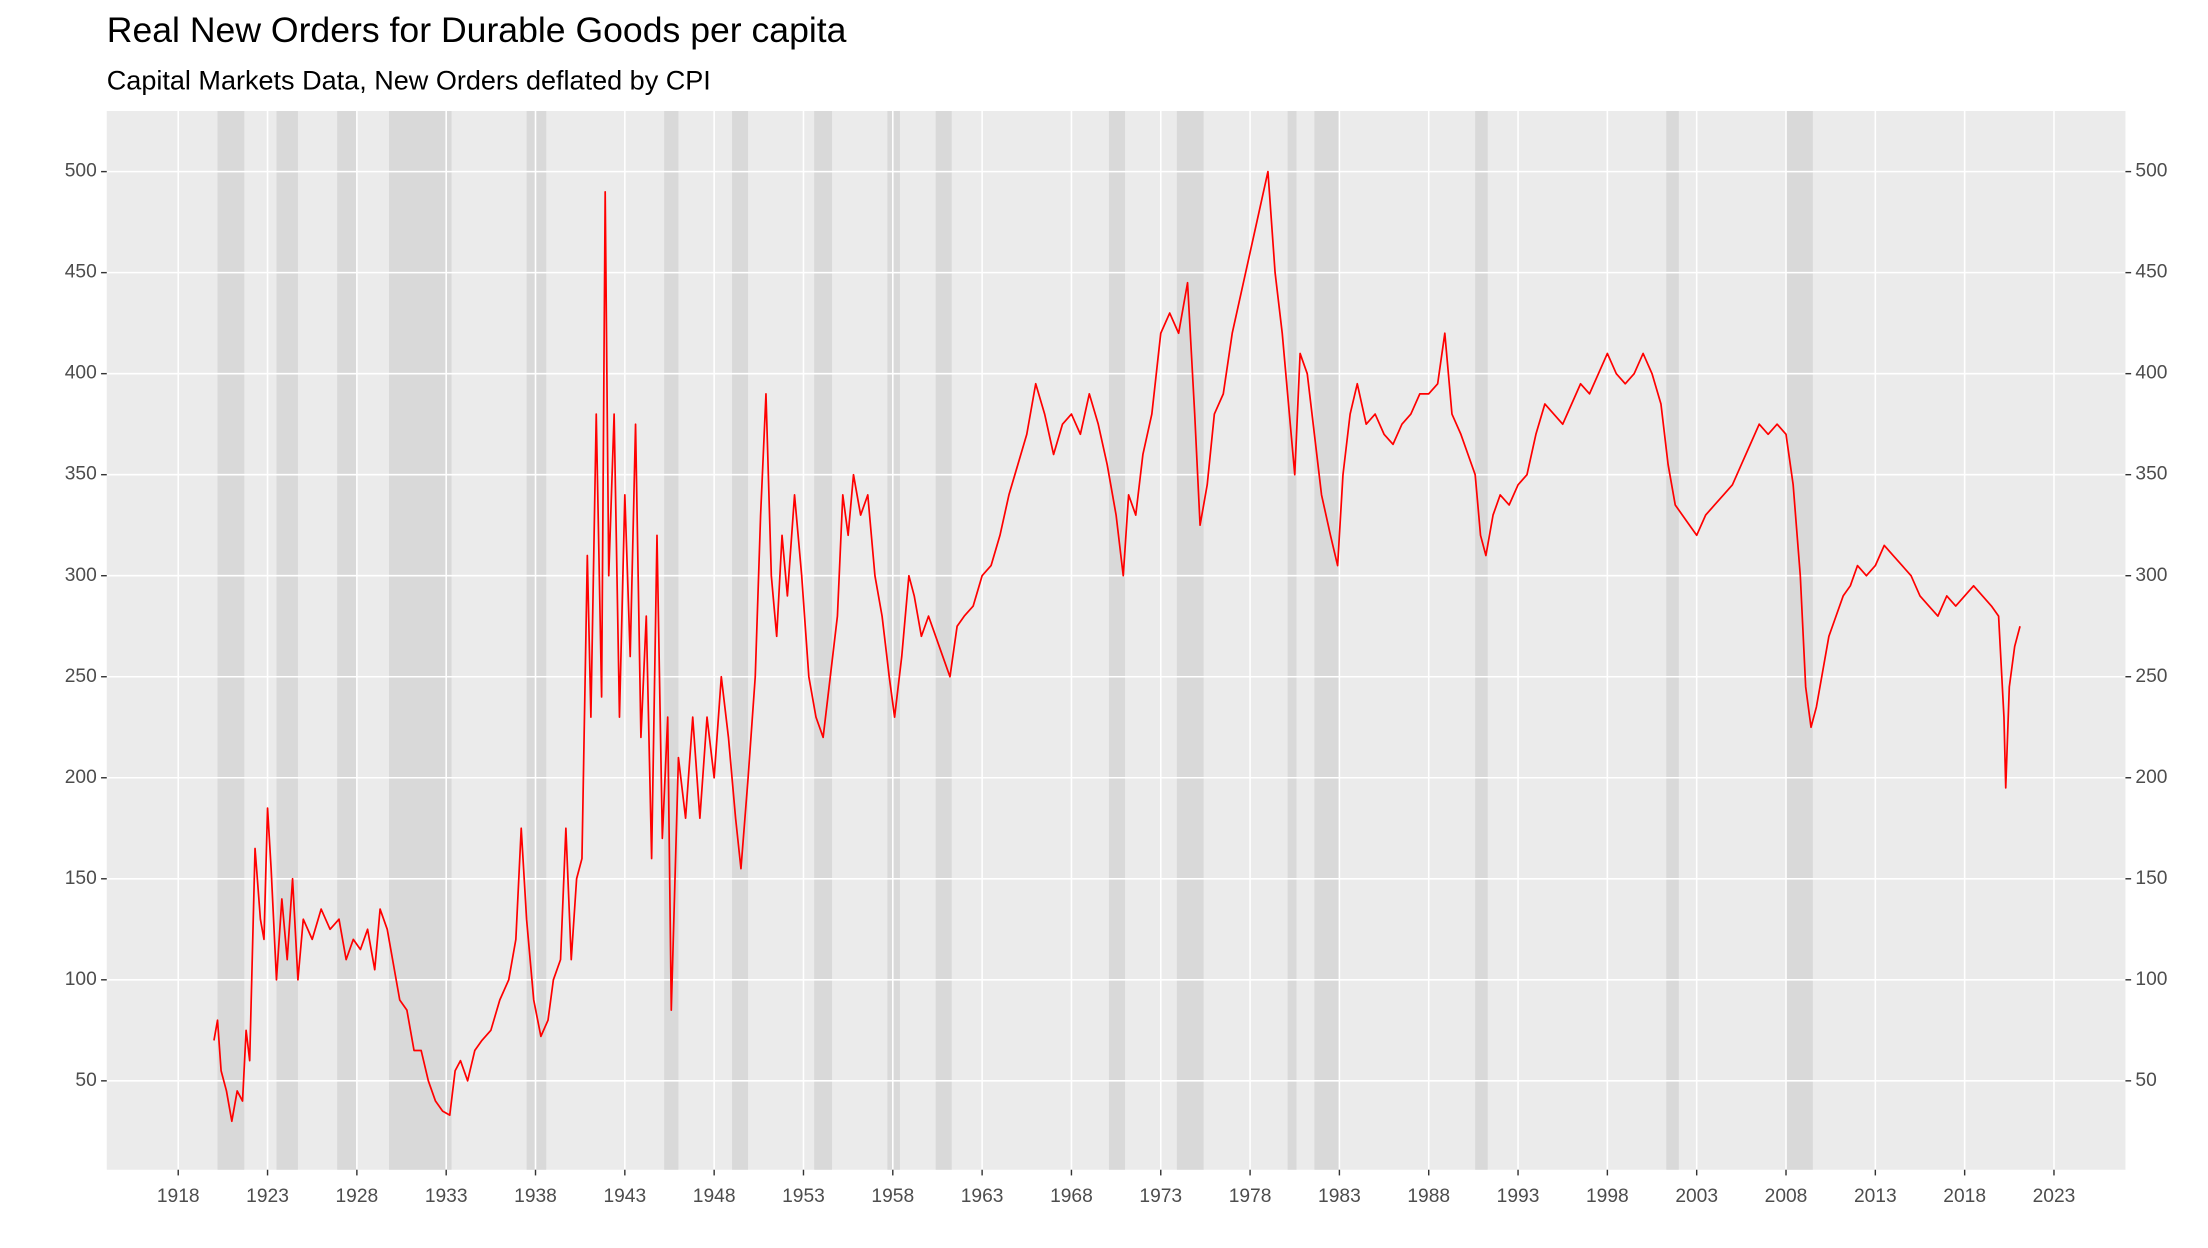 This screenshot has height=1248, width=2208. I want to click on x-tick-label: 1978, so click(1250, 1196).